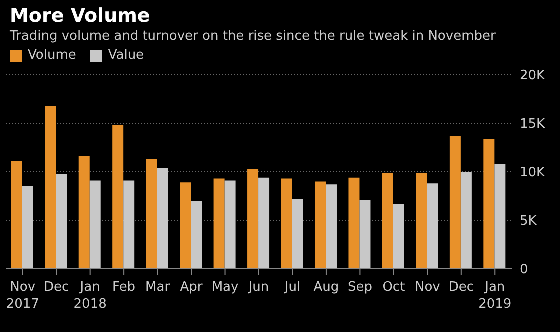 Image resolution: width=560 pixels, height=332 pixels. What do you see at coordinates (52, 55) in the screenshot?
I see `legend-label: Volume` at bounding box center [52, 55].